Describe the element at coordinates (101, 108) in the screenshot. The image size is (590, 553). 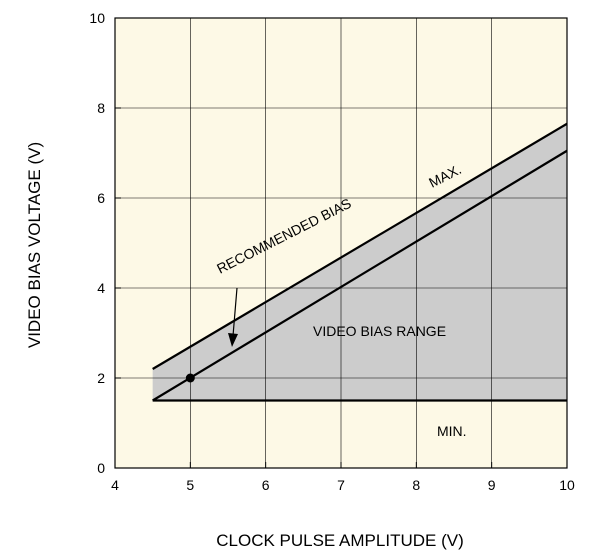
I see `y-tick-label-8: 8` at that location.